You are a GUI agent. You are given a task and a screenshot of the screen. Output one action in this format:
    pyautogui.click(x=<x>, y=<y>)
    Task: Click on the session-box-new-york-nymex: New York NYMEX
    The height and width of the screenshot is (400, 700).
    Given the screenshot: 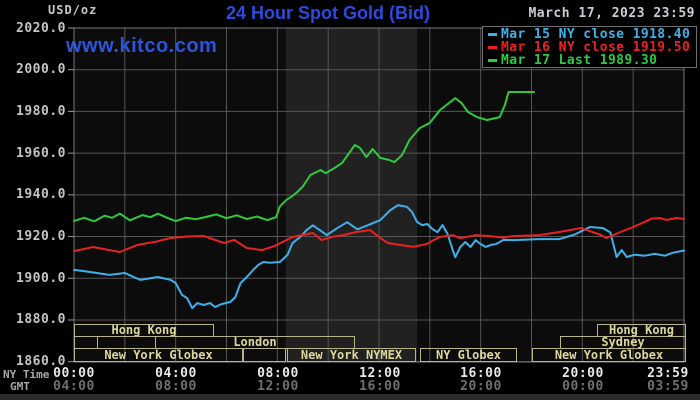 What is the action you would take?
    pyautogui.click(x=351, y=355)
    